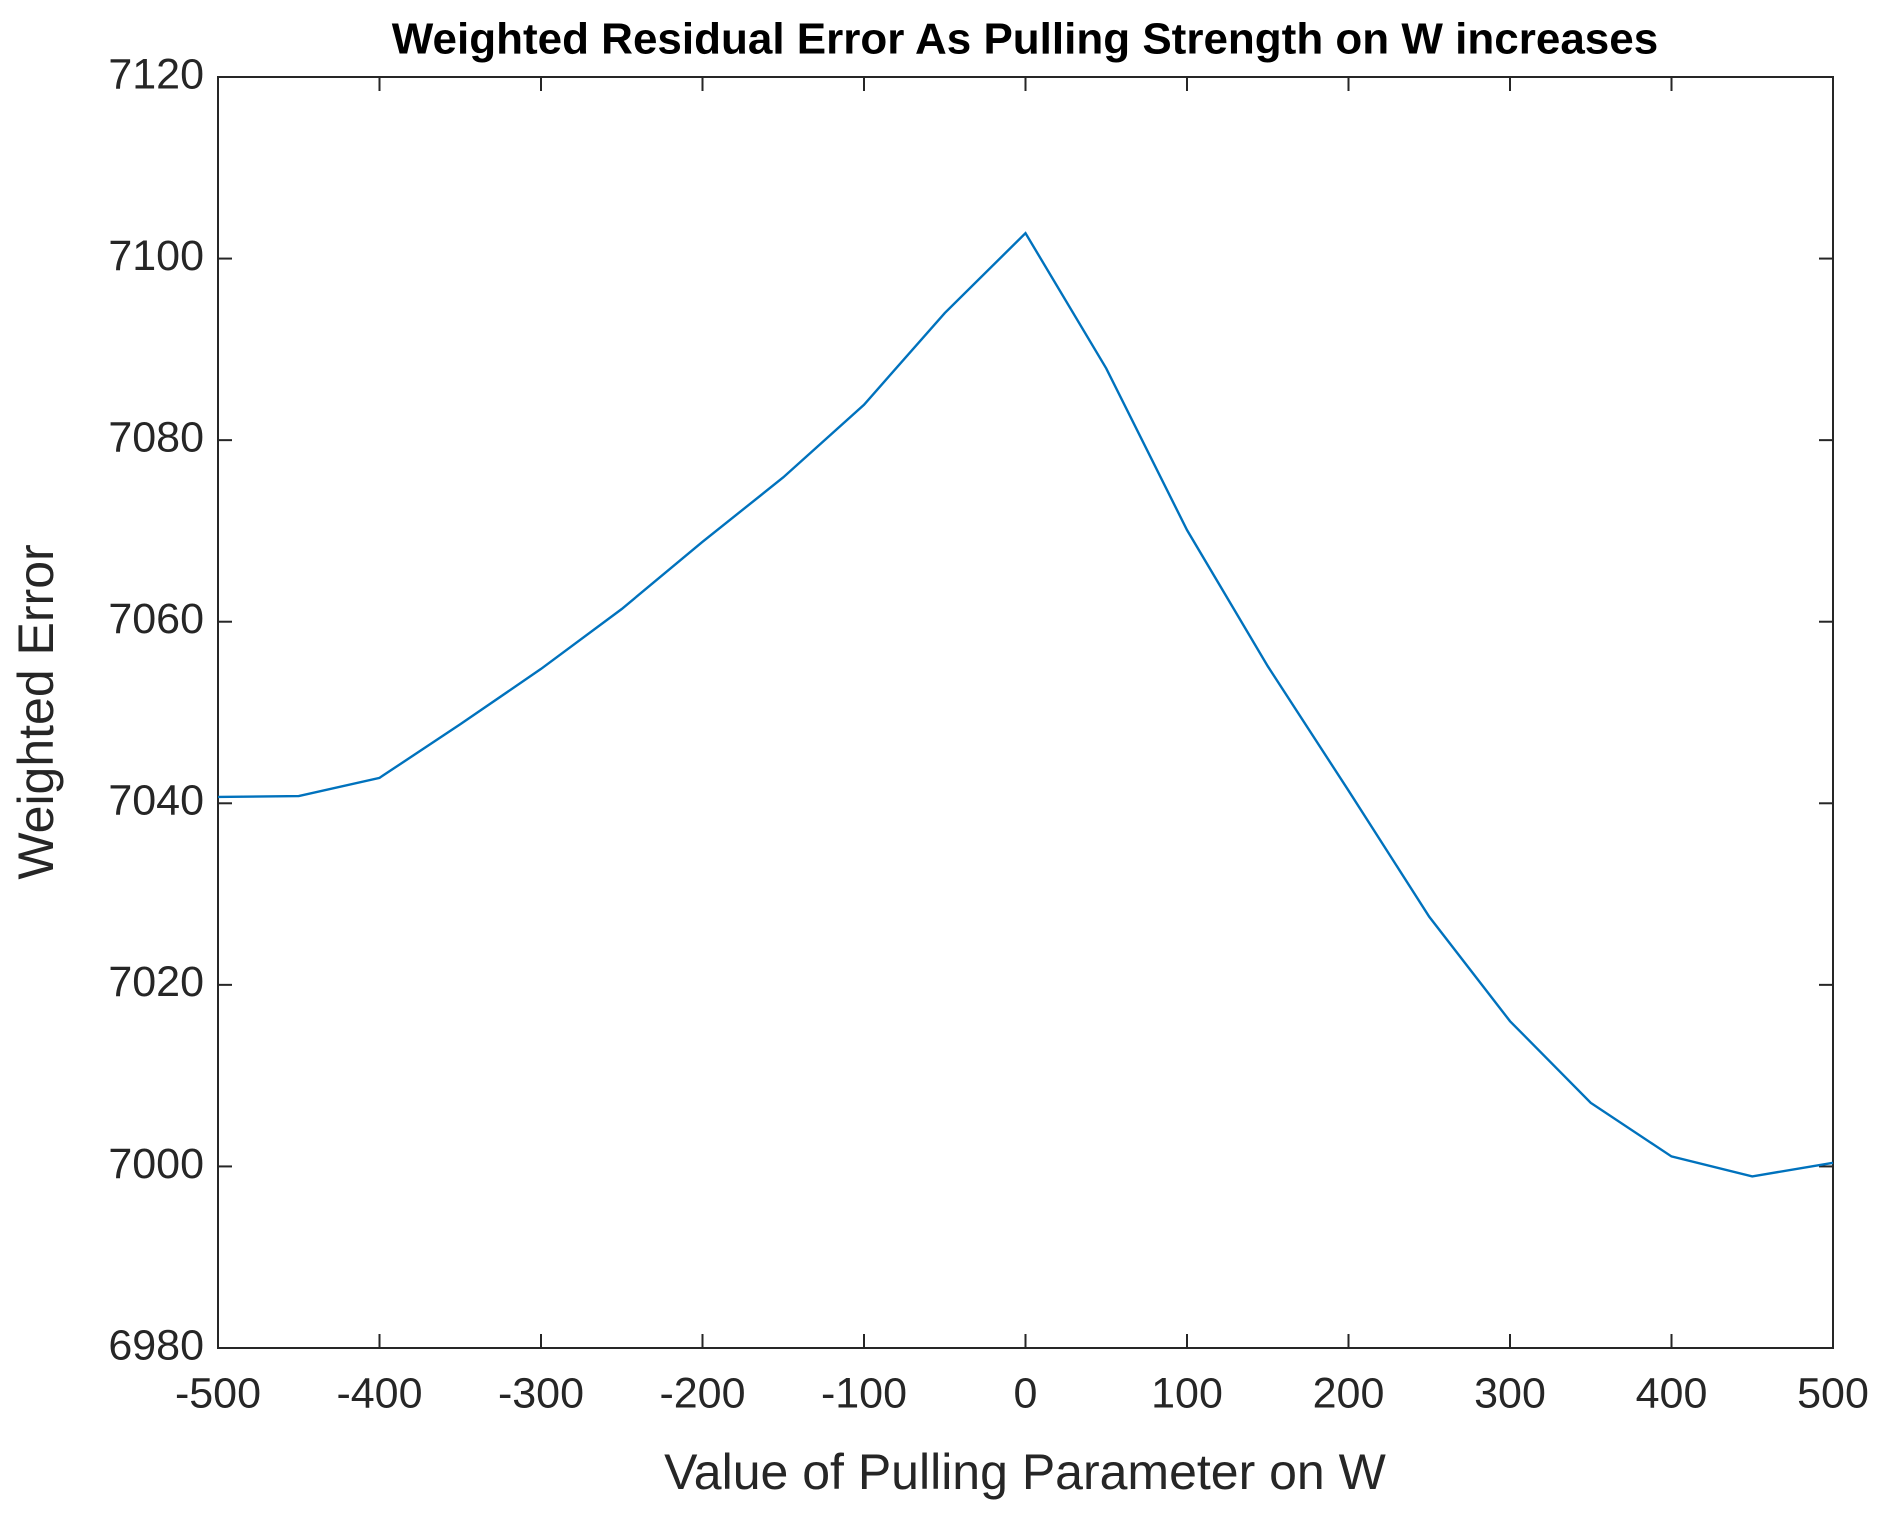  What do you see at coordinates (541, 1393) in the screenshot?
I see `x-tick-label: -300` at bounding box center [541, 1393].